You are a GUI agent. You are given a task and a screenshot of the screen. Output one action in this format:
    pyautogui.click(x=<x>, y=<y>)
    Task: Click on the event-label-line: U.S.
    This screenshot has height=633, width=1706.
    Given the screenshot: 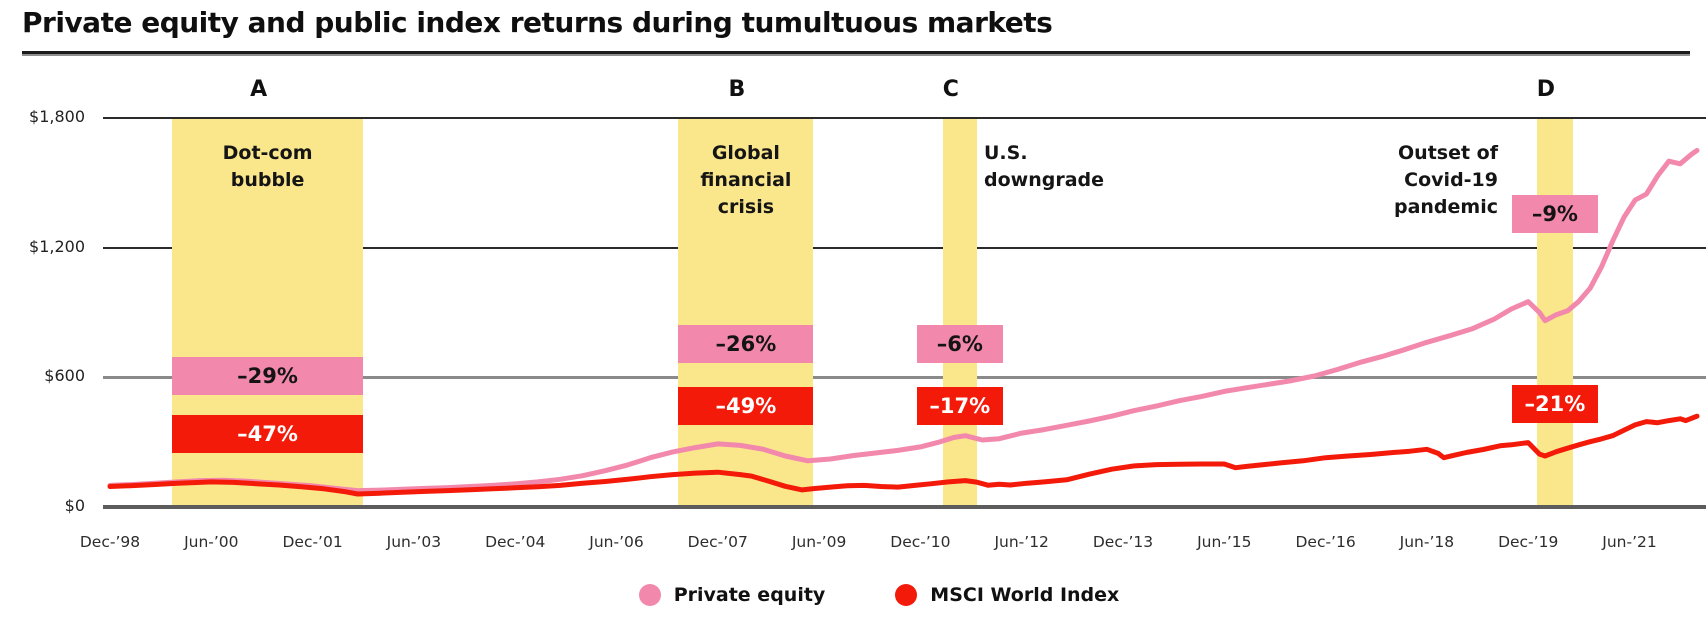 What is the action you would take?
    pyautogui.click(x=1006, y=153)
    